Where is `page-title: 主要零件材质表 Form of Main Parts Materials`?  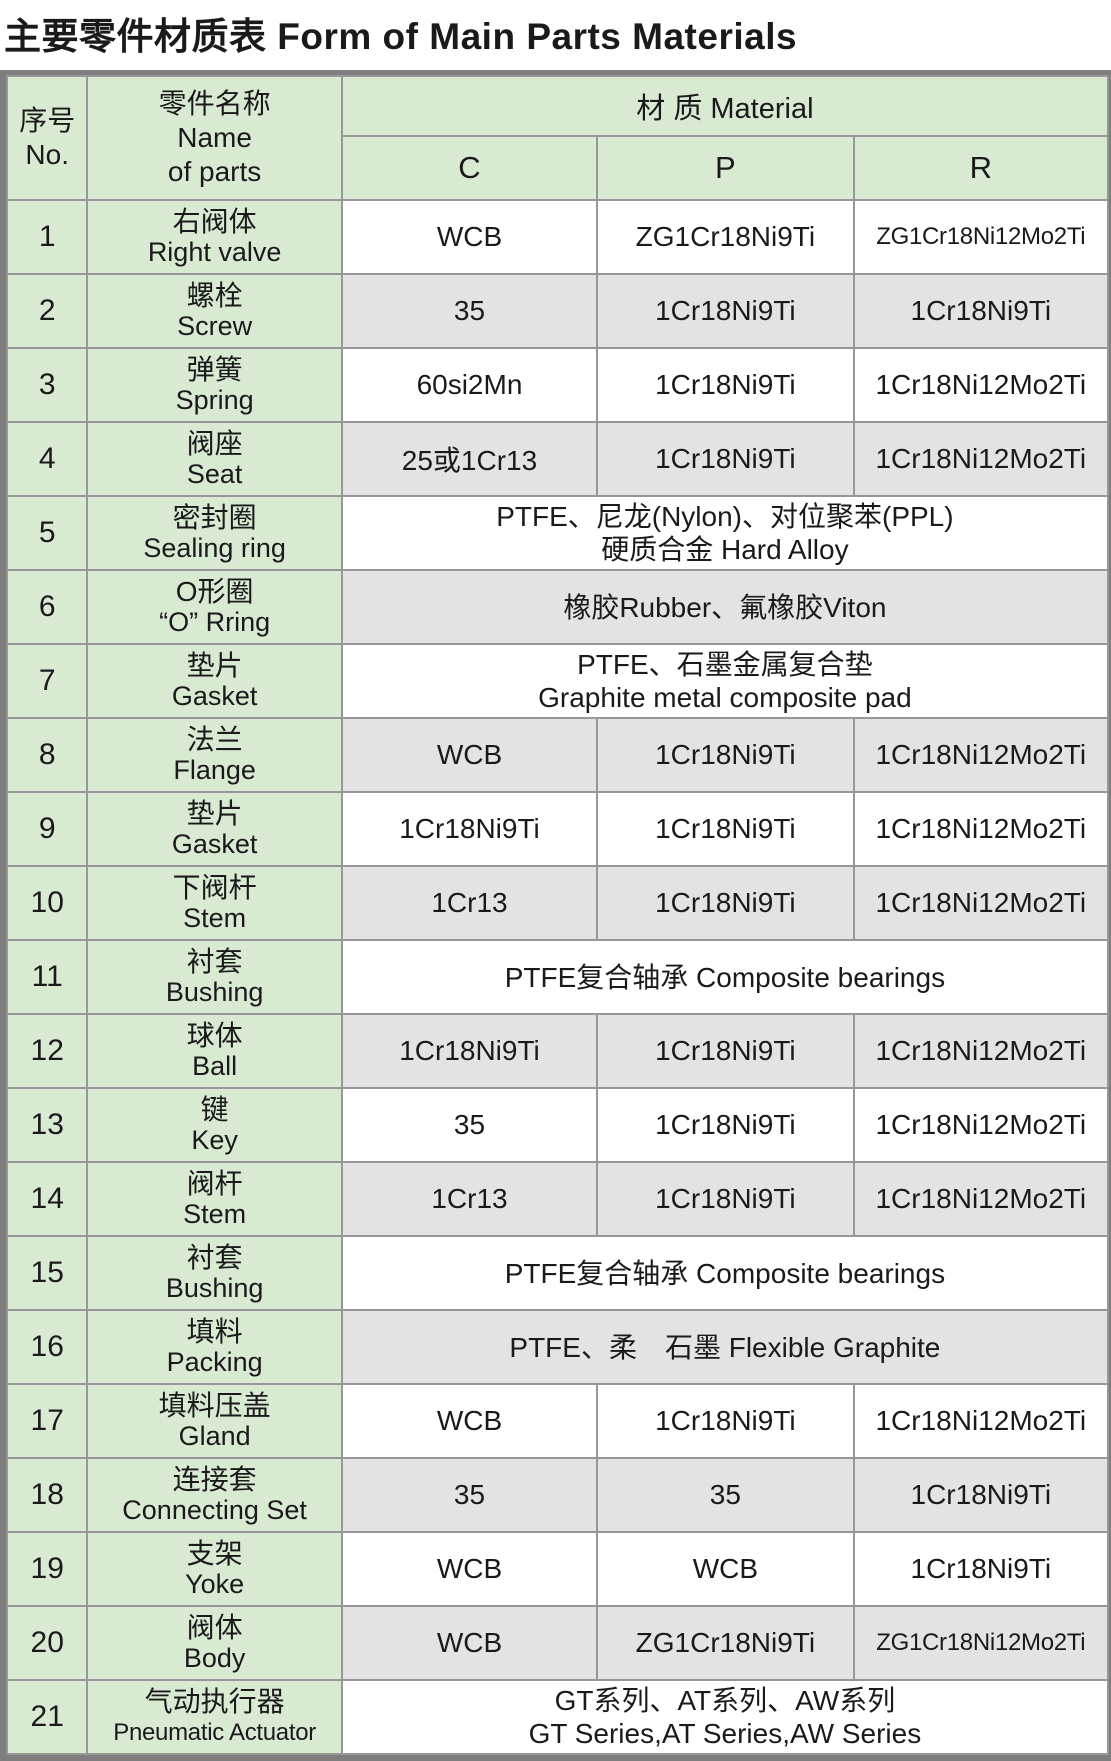 page-title: 主要零件材质表 Form of Main Parts Materials is located at coordinates (401, 36).